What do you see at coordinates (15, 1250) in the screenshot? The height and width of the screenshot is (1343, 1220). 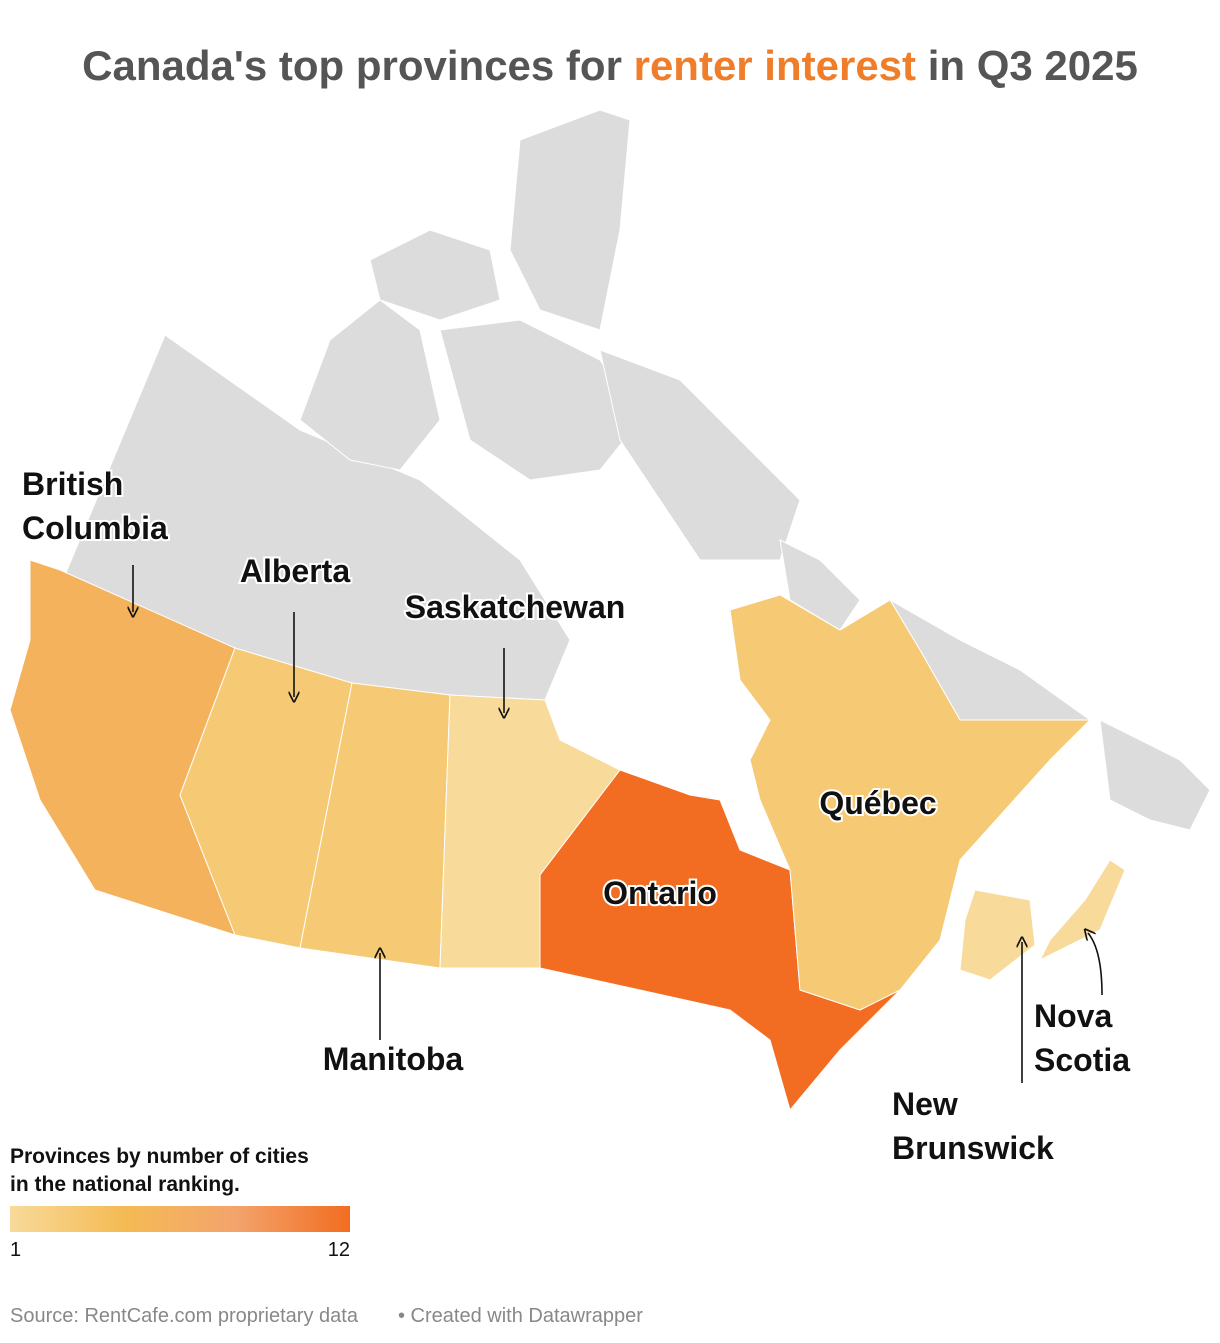 I see `legend-min: 1` at bounding box center [15, 1250].